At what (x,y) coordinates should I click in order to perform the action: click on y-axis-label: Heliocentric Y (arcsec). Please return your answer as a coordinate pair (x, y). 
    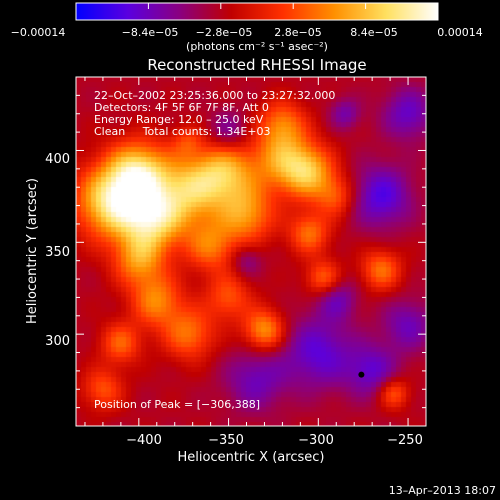
    Looking at the image, I should click on (32, 251).